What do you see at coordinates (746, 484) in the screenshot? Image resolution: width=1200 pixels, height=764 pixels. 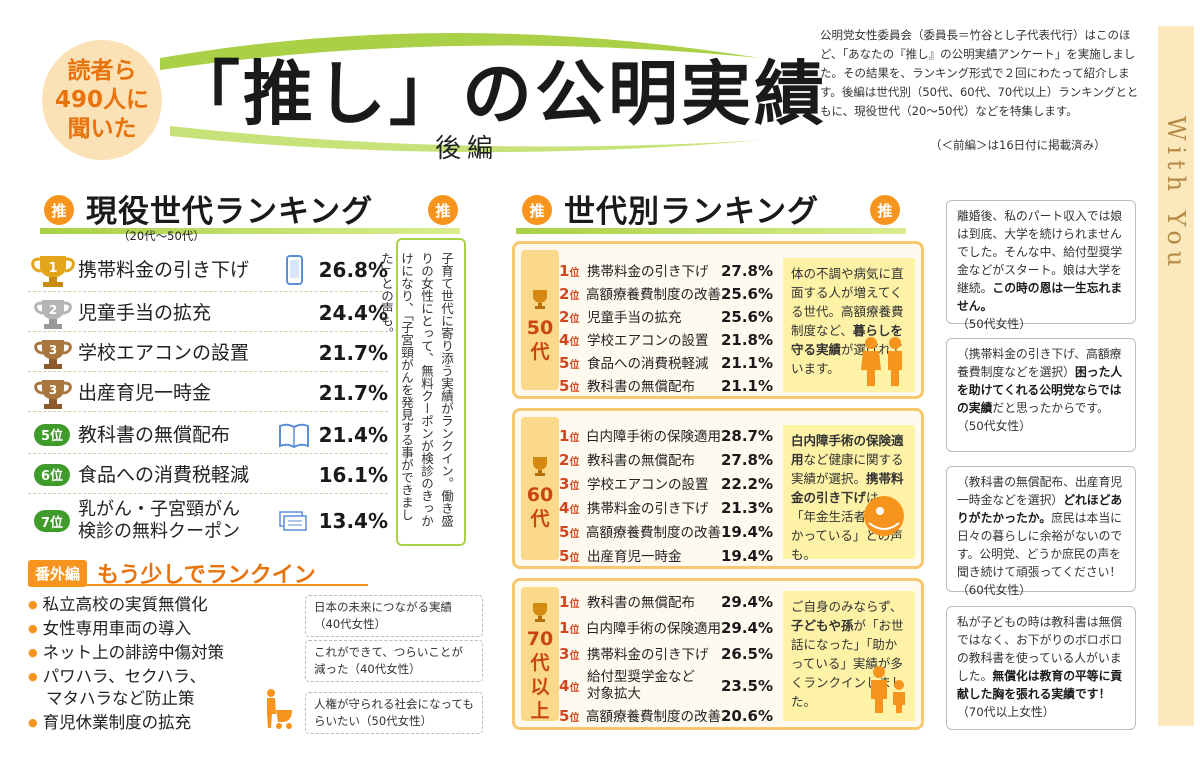 I see `gen-percent: 22.2%` at bounding box center [746, 484].